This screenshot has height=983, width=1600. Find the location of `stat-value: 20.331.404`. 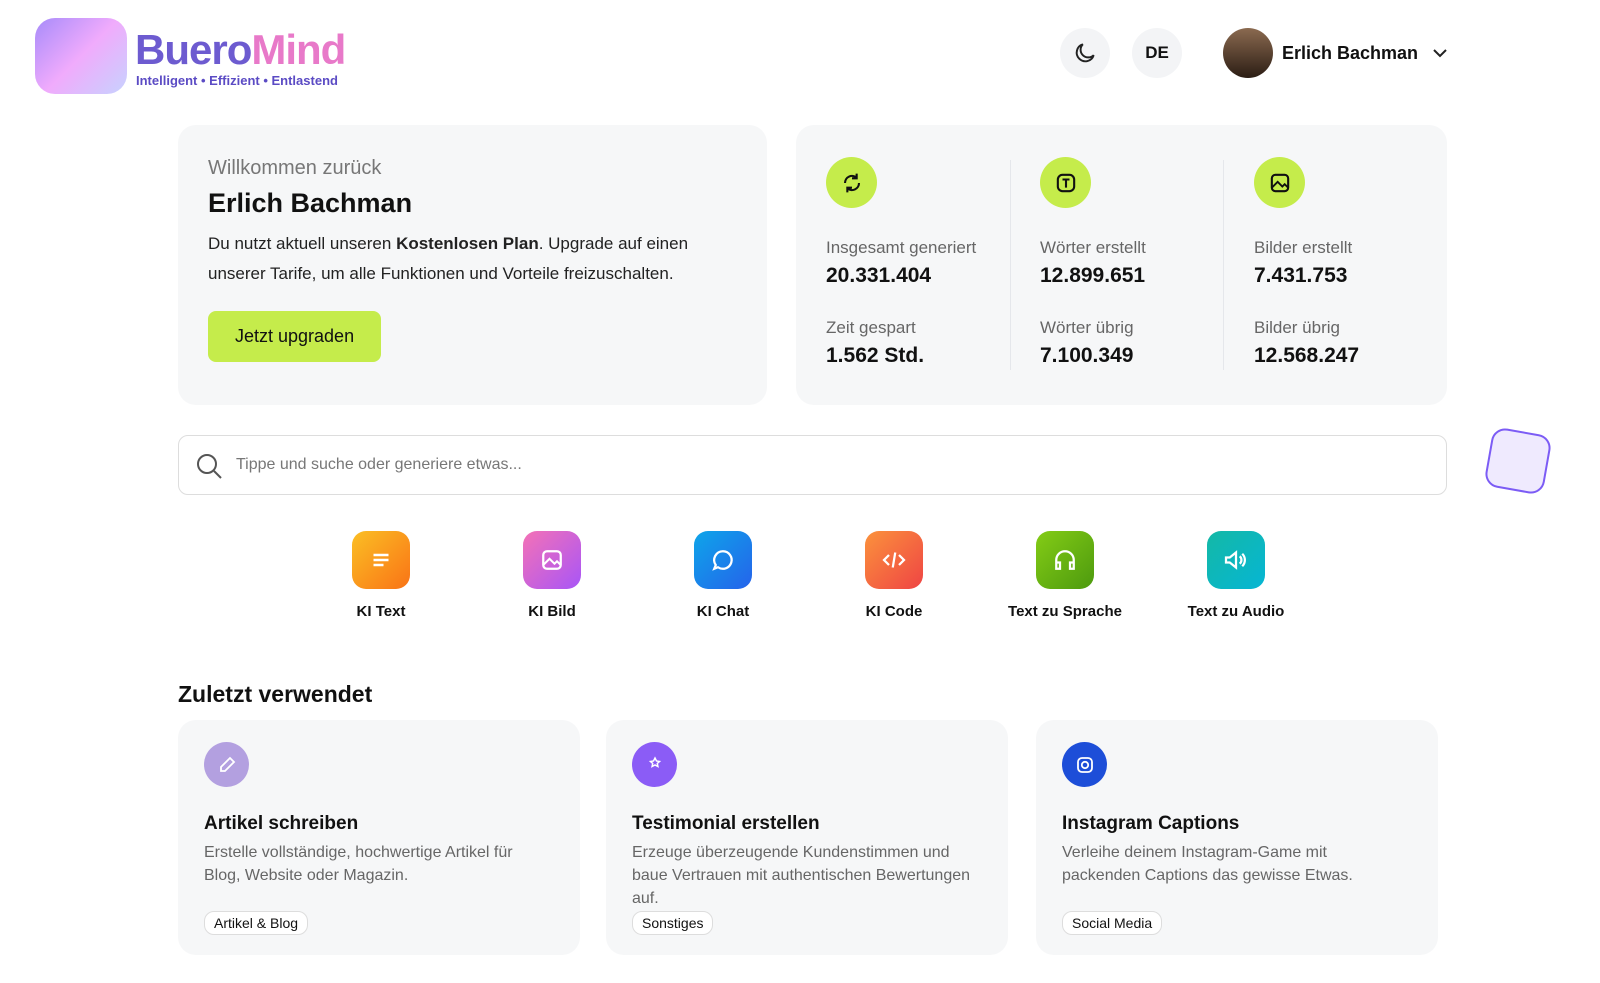

stat-value: 20.331.404 is located at coordinates (879, 275).